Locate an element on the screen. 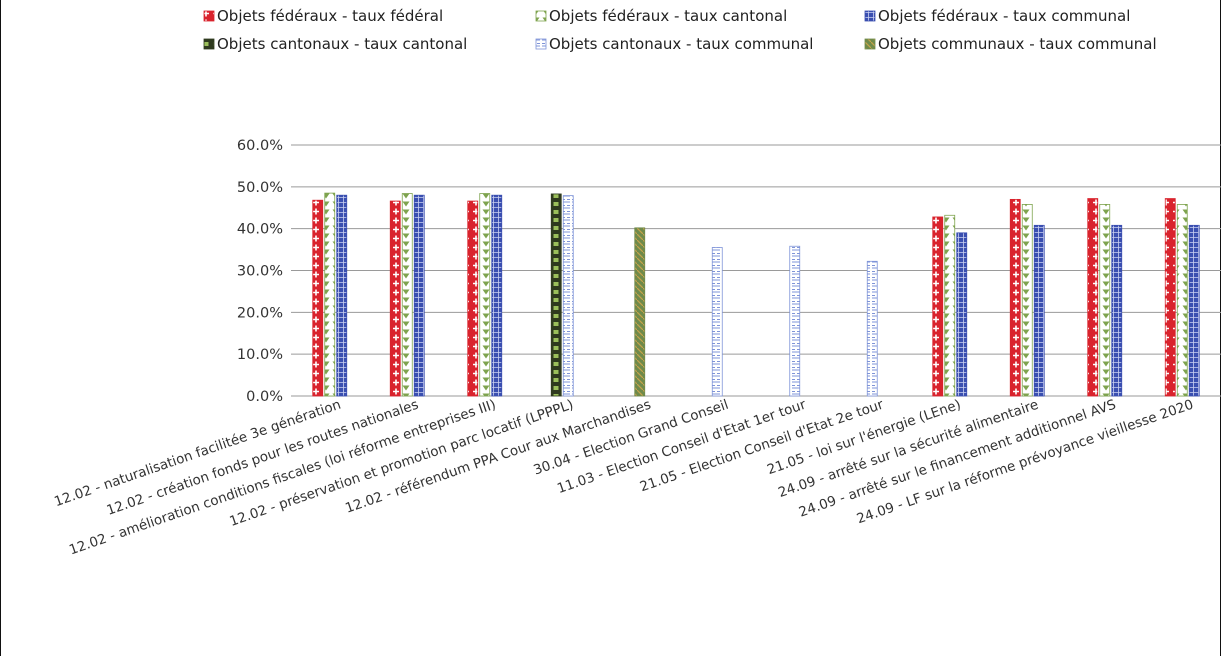 Image resolution: width=1222 pixels, height=657 pixels. legend-label: Objets communaux - taux communal is located at coordinates (1017, 44).